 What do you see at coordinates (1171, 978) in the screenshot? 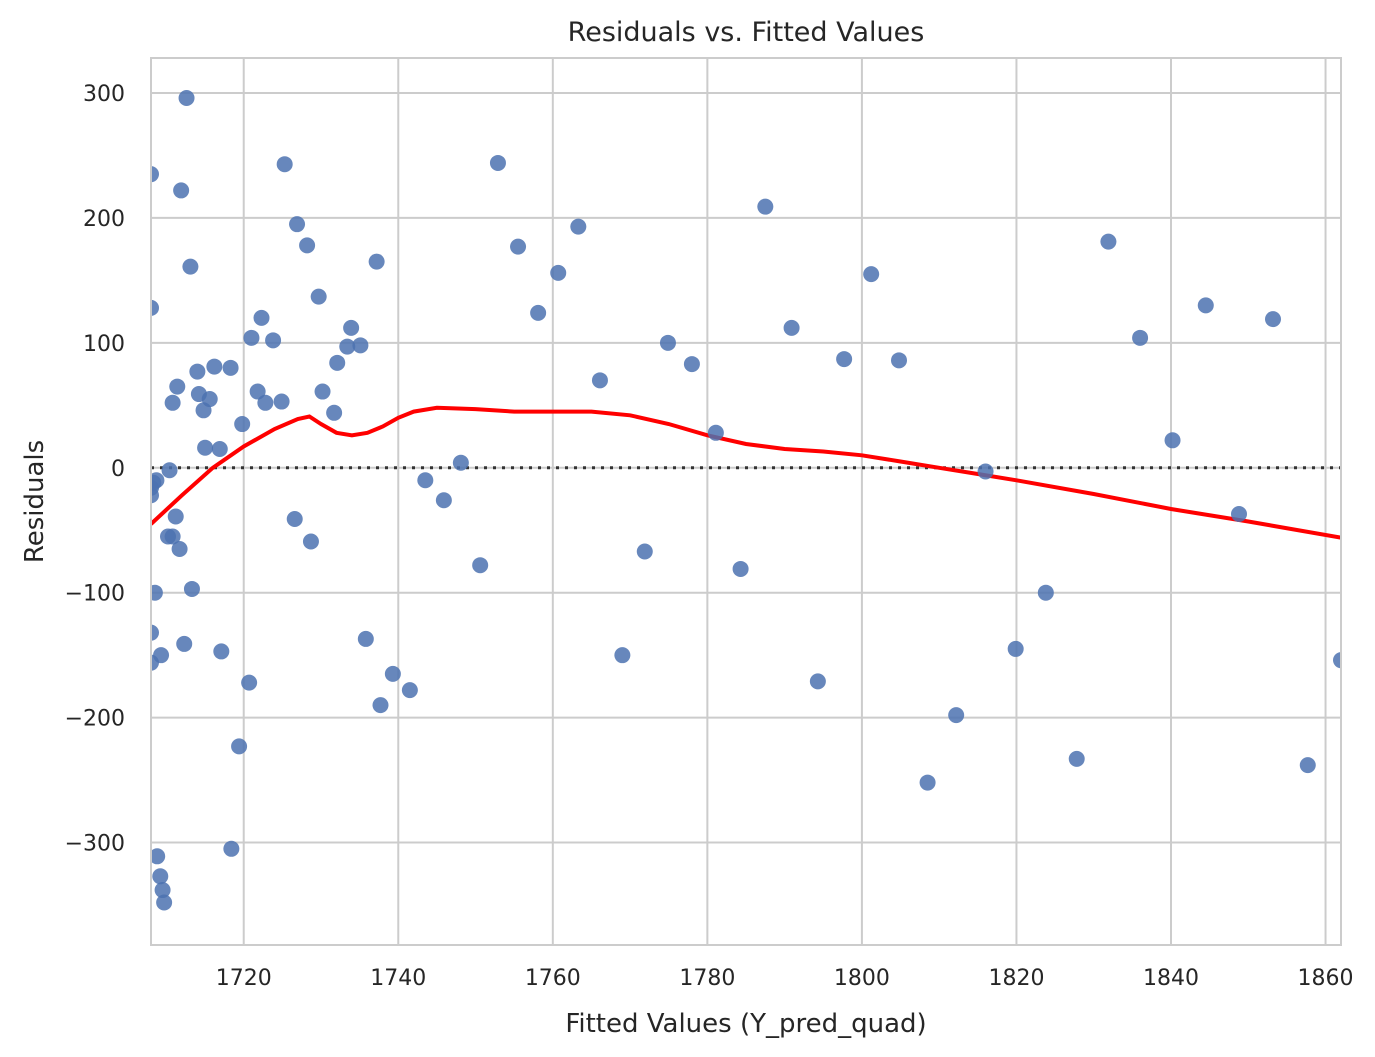
I see `x-tick-label: 1840` at bounding box center [1171, 978].